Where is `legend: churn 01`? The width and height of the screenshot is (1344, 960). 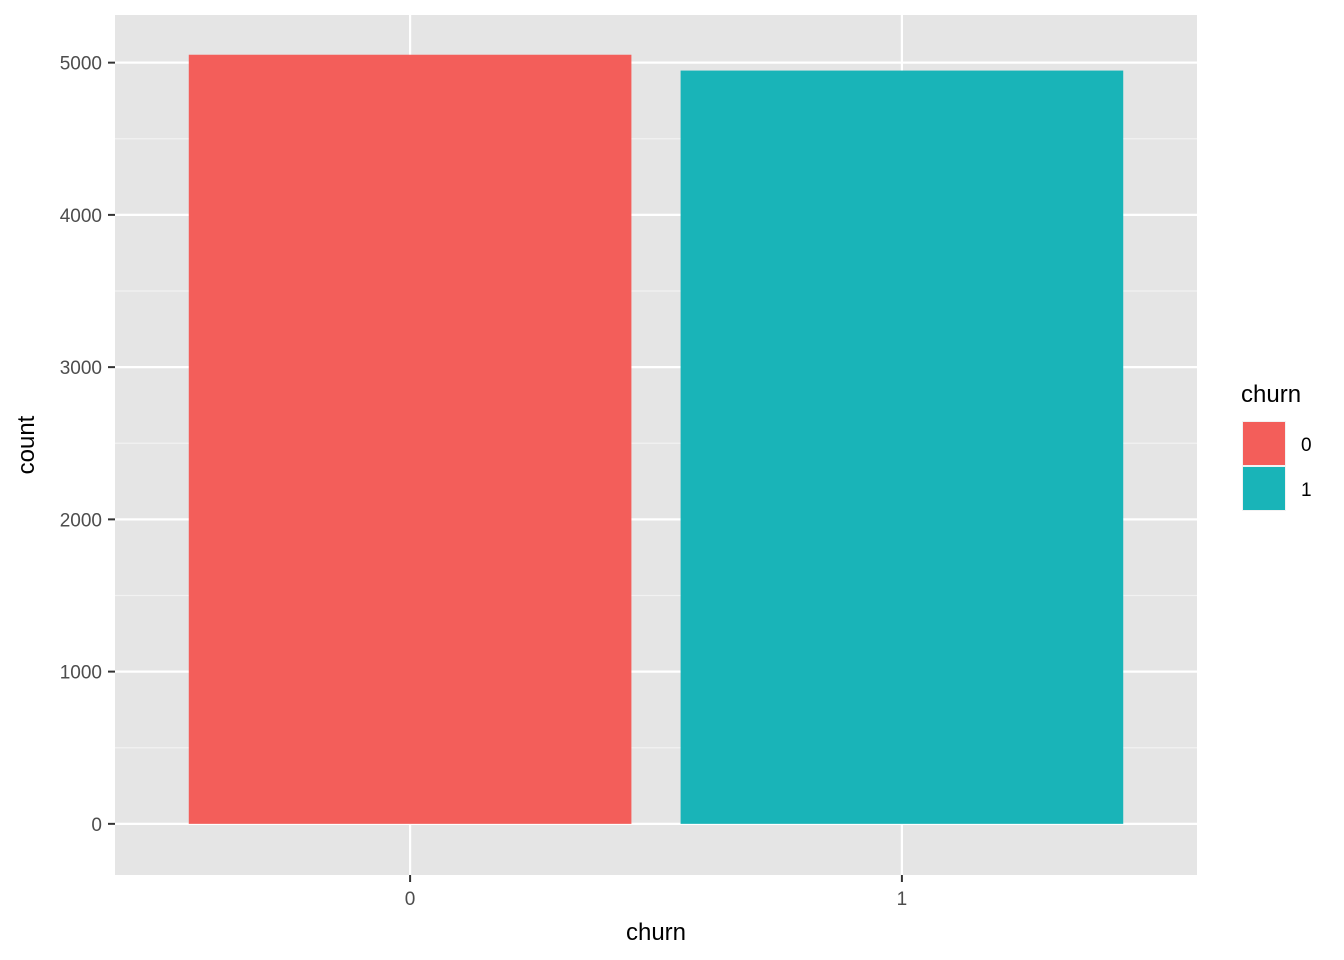
legend: churn 01 is located at coordinates (1276, 446).